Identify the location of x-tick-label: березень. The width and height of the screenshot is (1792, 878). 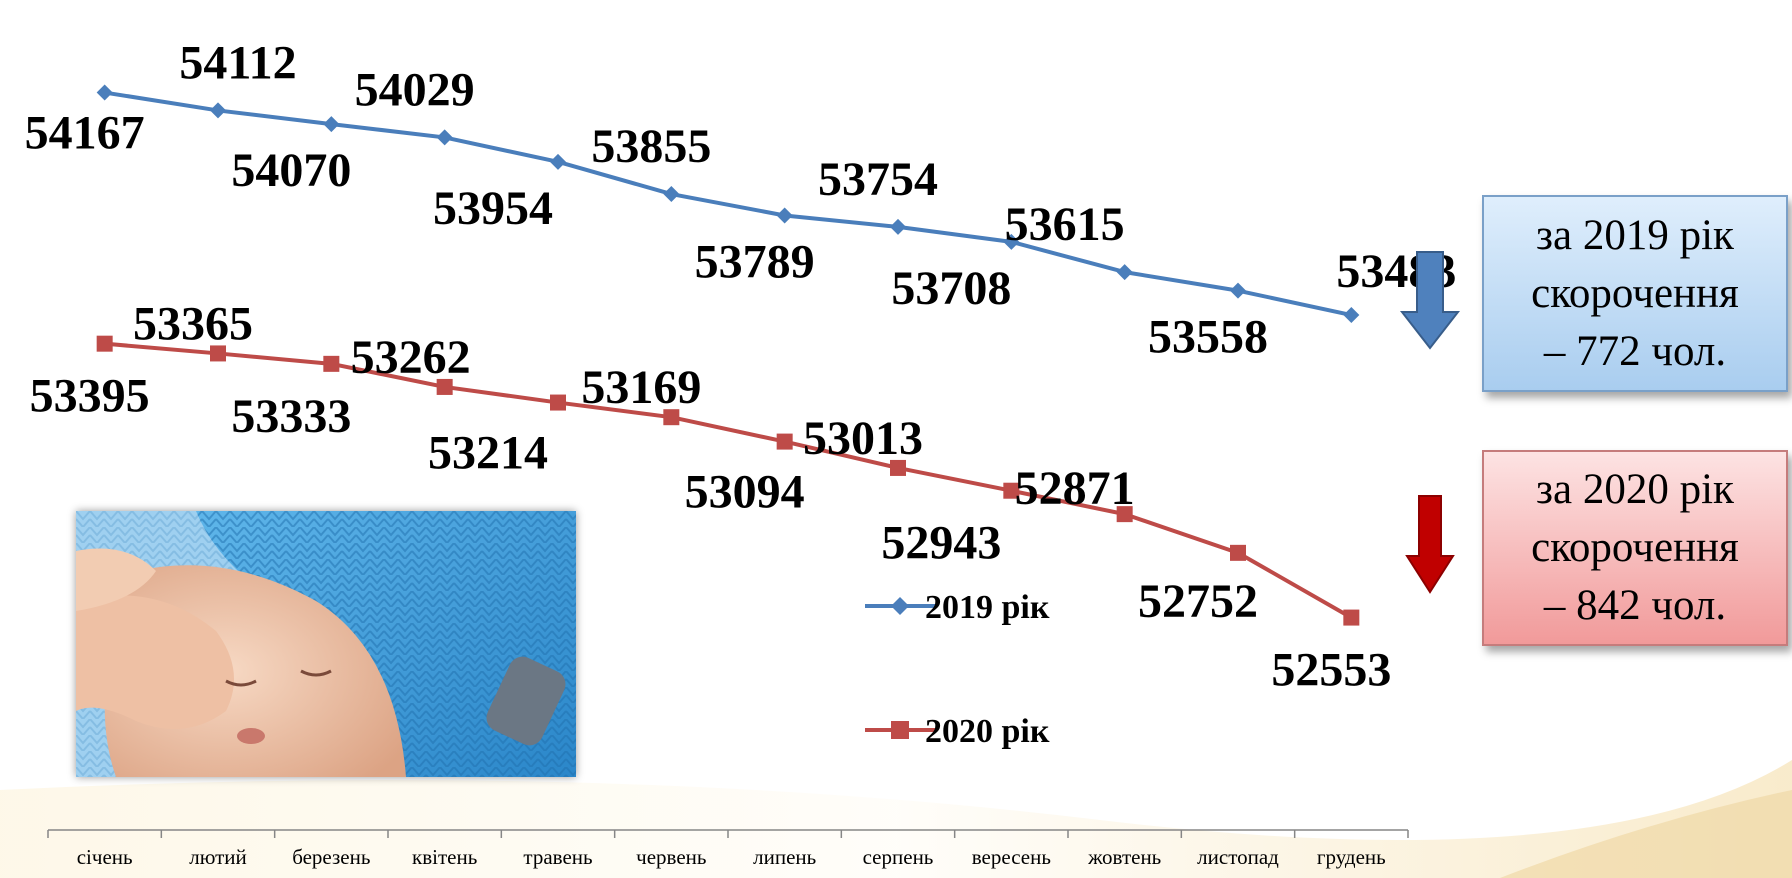
(331, 857).